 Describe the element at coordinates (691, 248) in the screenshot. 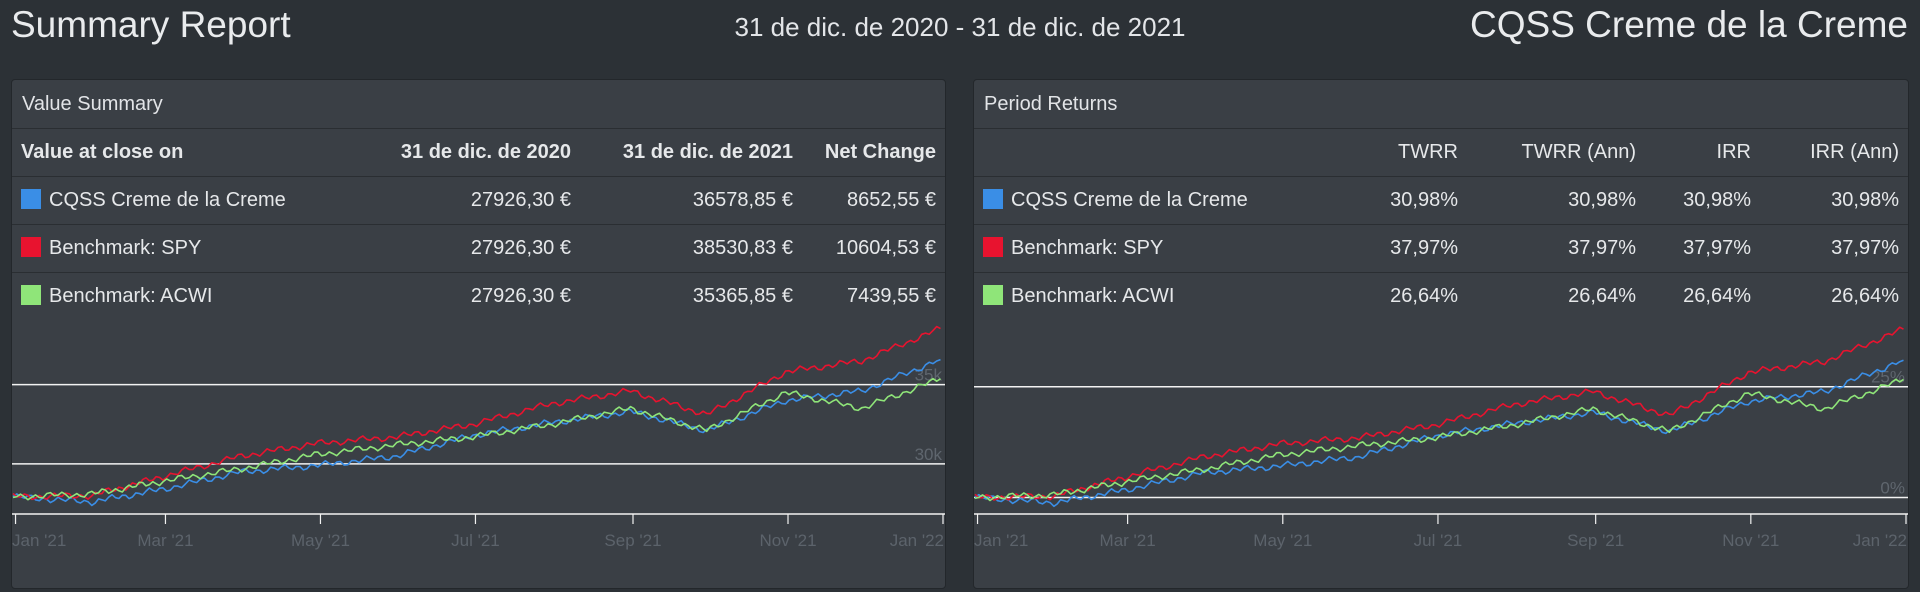

I see `end-value: 38530,83 €` at that location.